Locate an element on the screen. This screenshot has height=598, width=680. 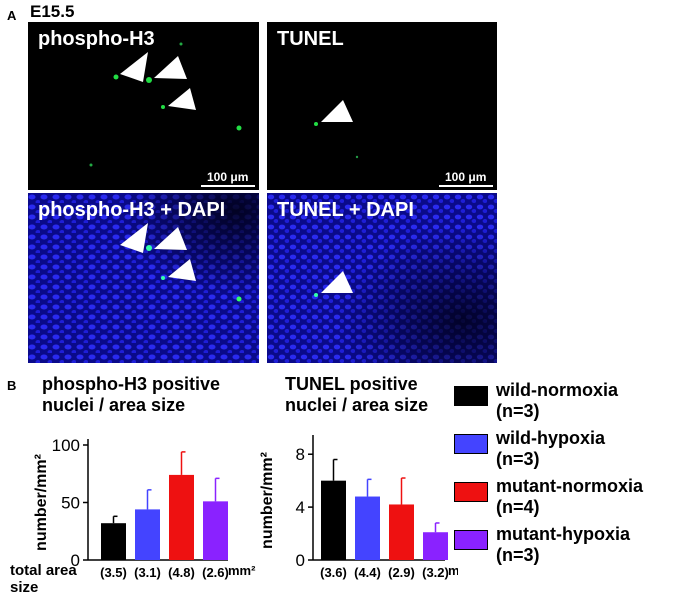
image-label: phospho-H3 + DAPI is located at coordinates (132, 210).